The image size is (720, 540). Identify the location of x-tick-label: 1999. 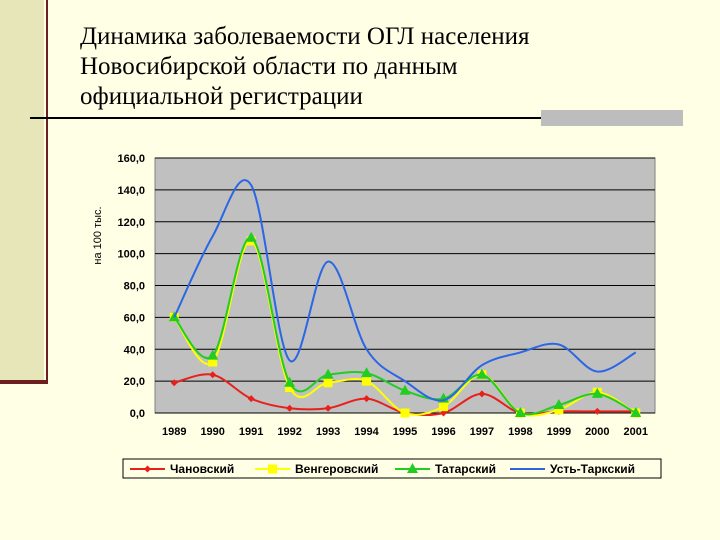
(559, 432).